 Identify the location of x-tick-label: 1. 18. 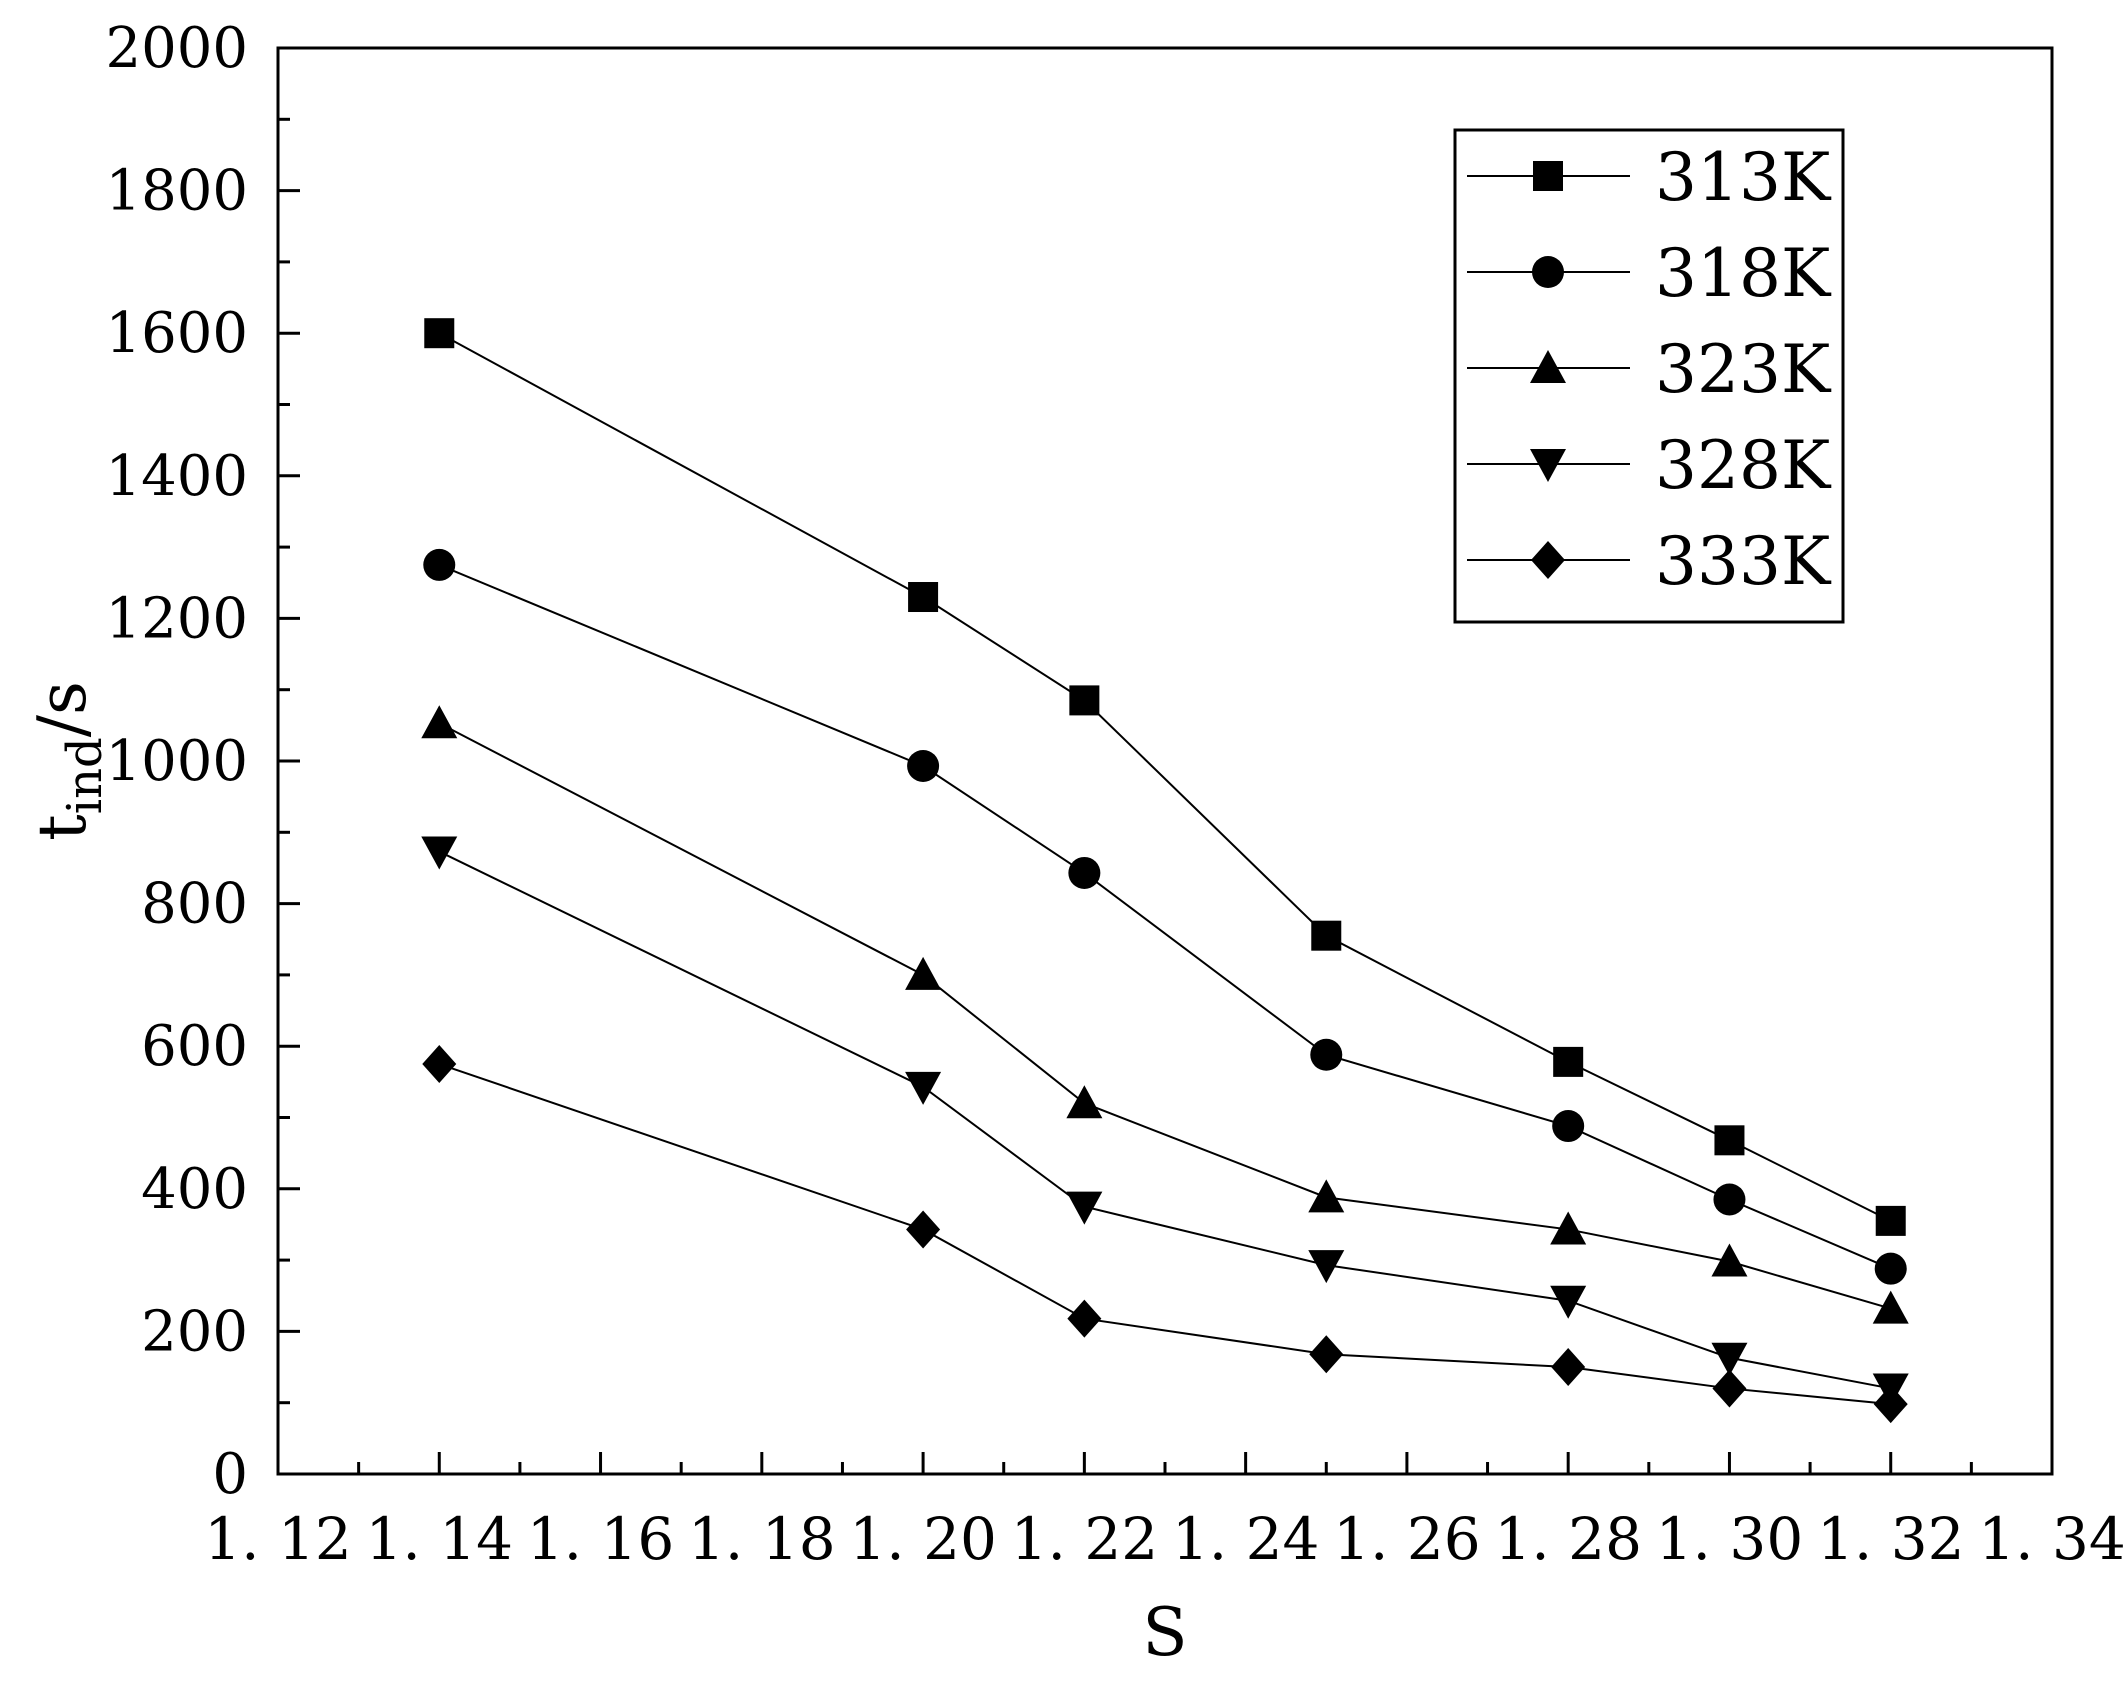
(762, 1539).